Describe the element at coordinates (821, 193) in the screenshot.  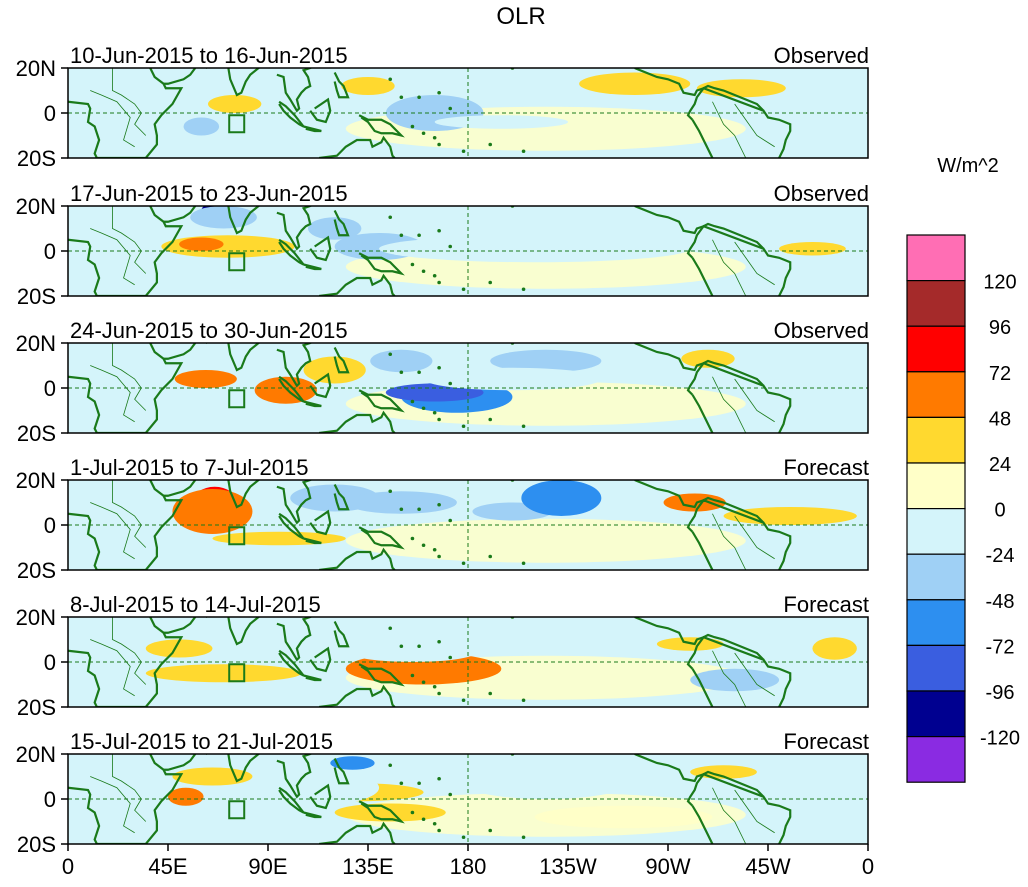
I see `panel-kind-label: Observed` at that location.